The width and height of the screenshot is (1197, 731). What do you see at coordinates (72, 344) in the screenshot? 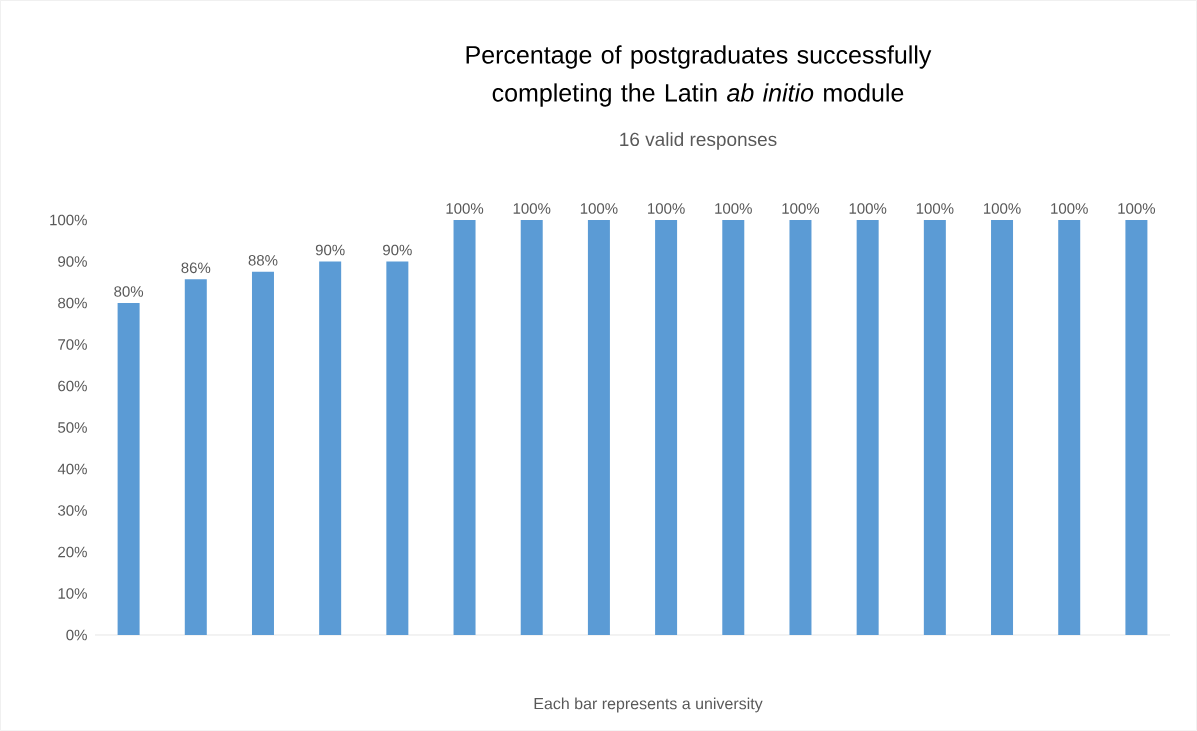
I see `y-tick-label: 70%` at bounding box center [72, 344].